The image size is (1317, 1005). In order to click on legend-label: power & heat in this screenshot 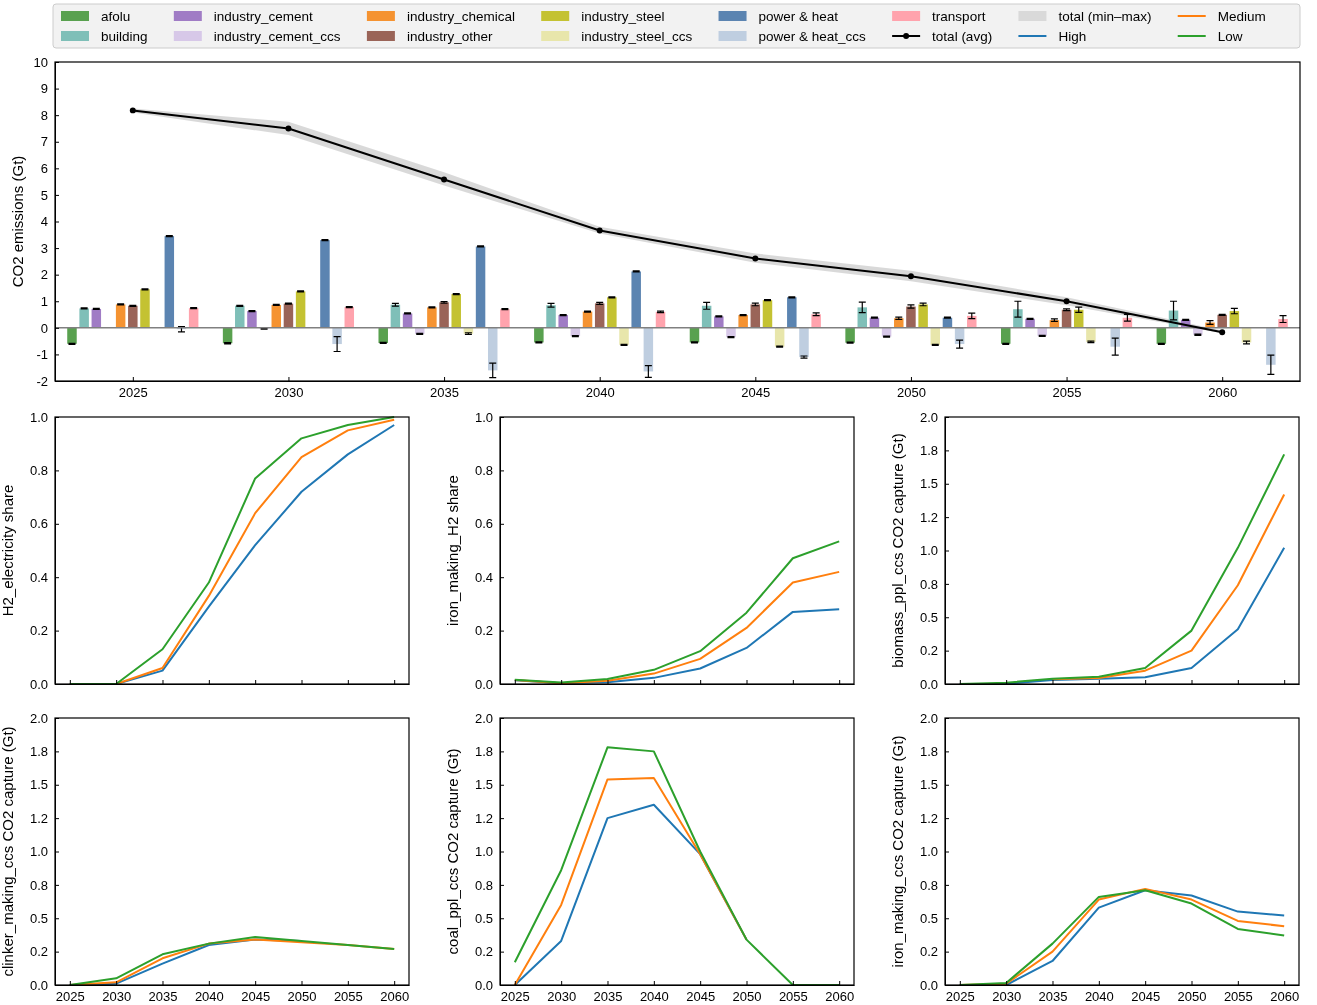, I will do `click(798, 16)`.